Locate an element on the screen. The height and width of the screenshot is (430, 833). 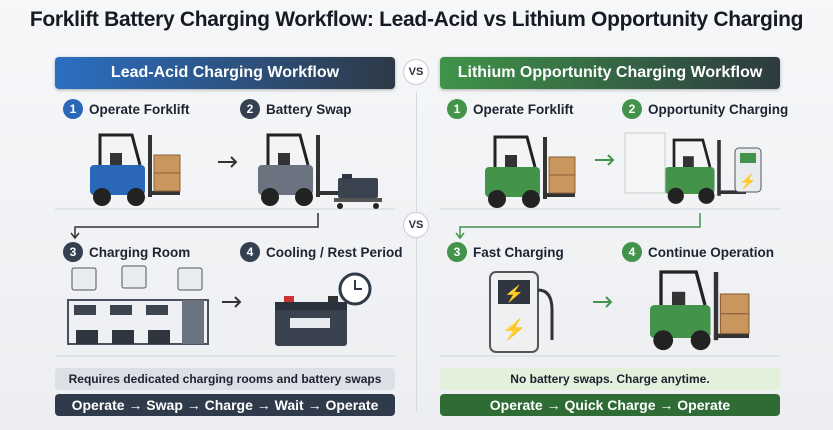
divider is located at coordinates (416, 252).